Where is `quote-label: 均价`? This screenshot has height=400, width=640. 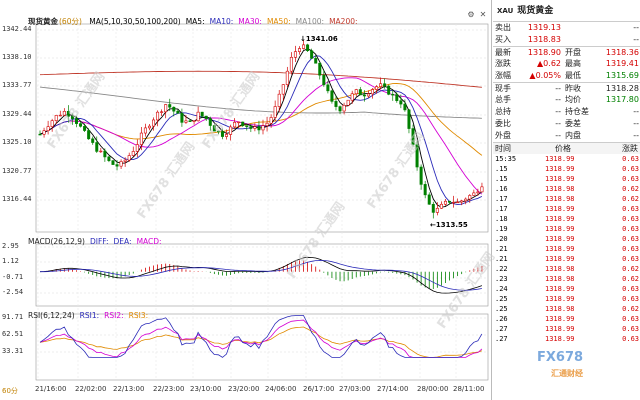 quote-label: 均价 is located at coordinates (573, 99).